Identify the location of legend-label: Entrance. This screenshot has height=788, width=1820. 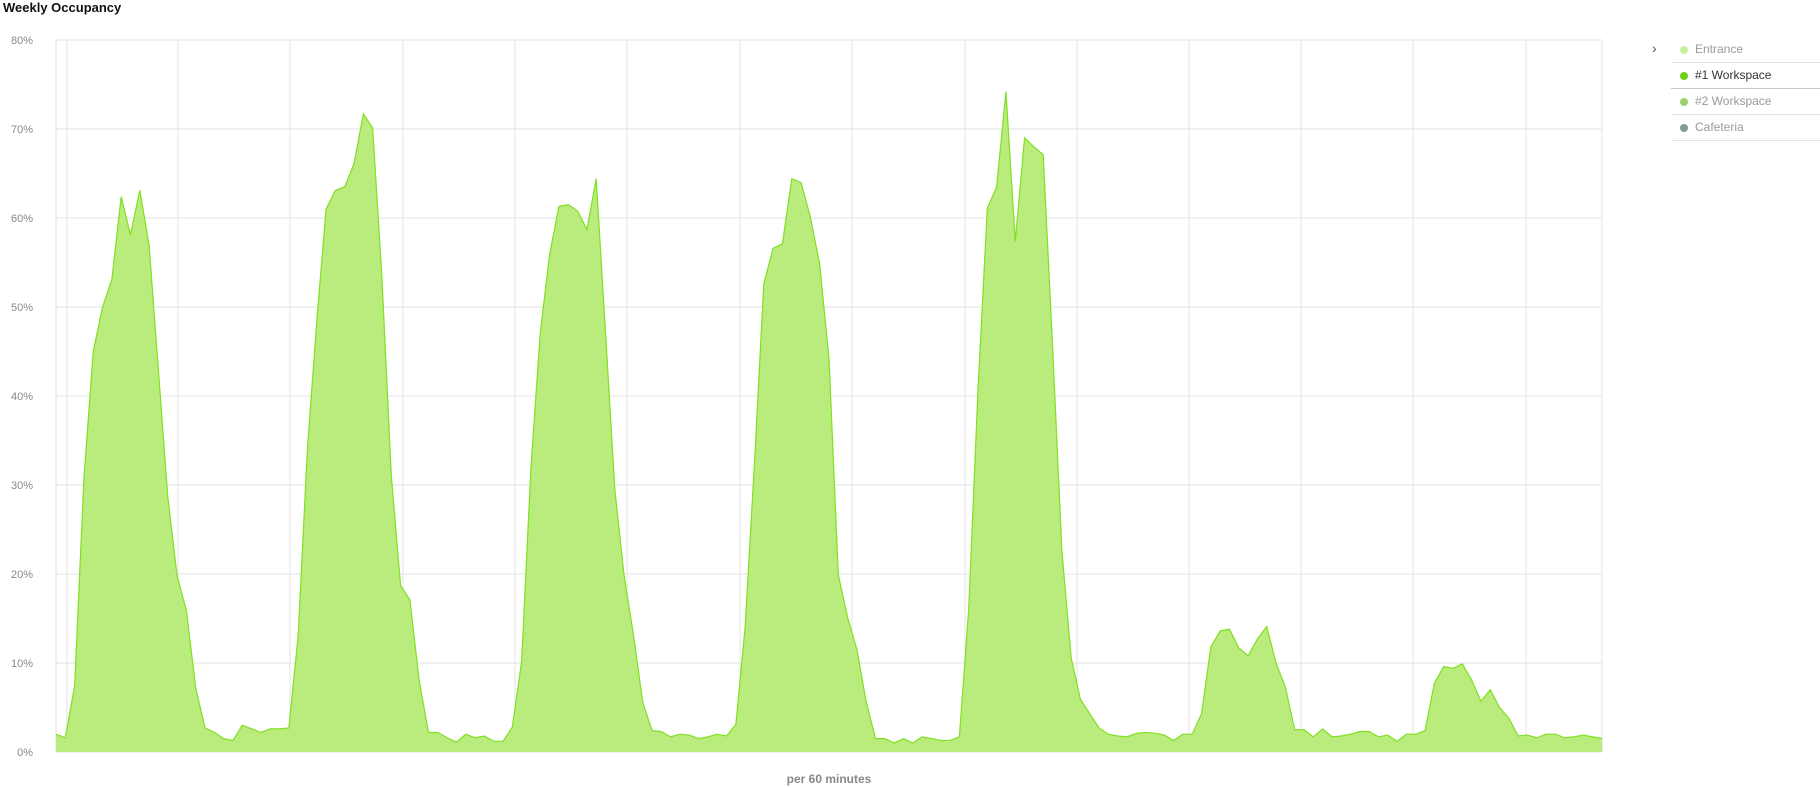
(1719, 49).